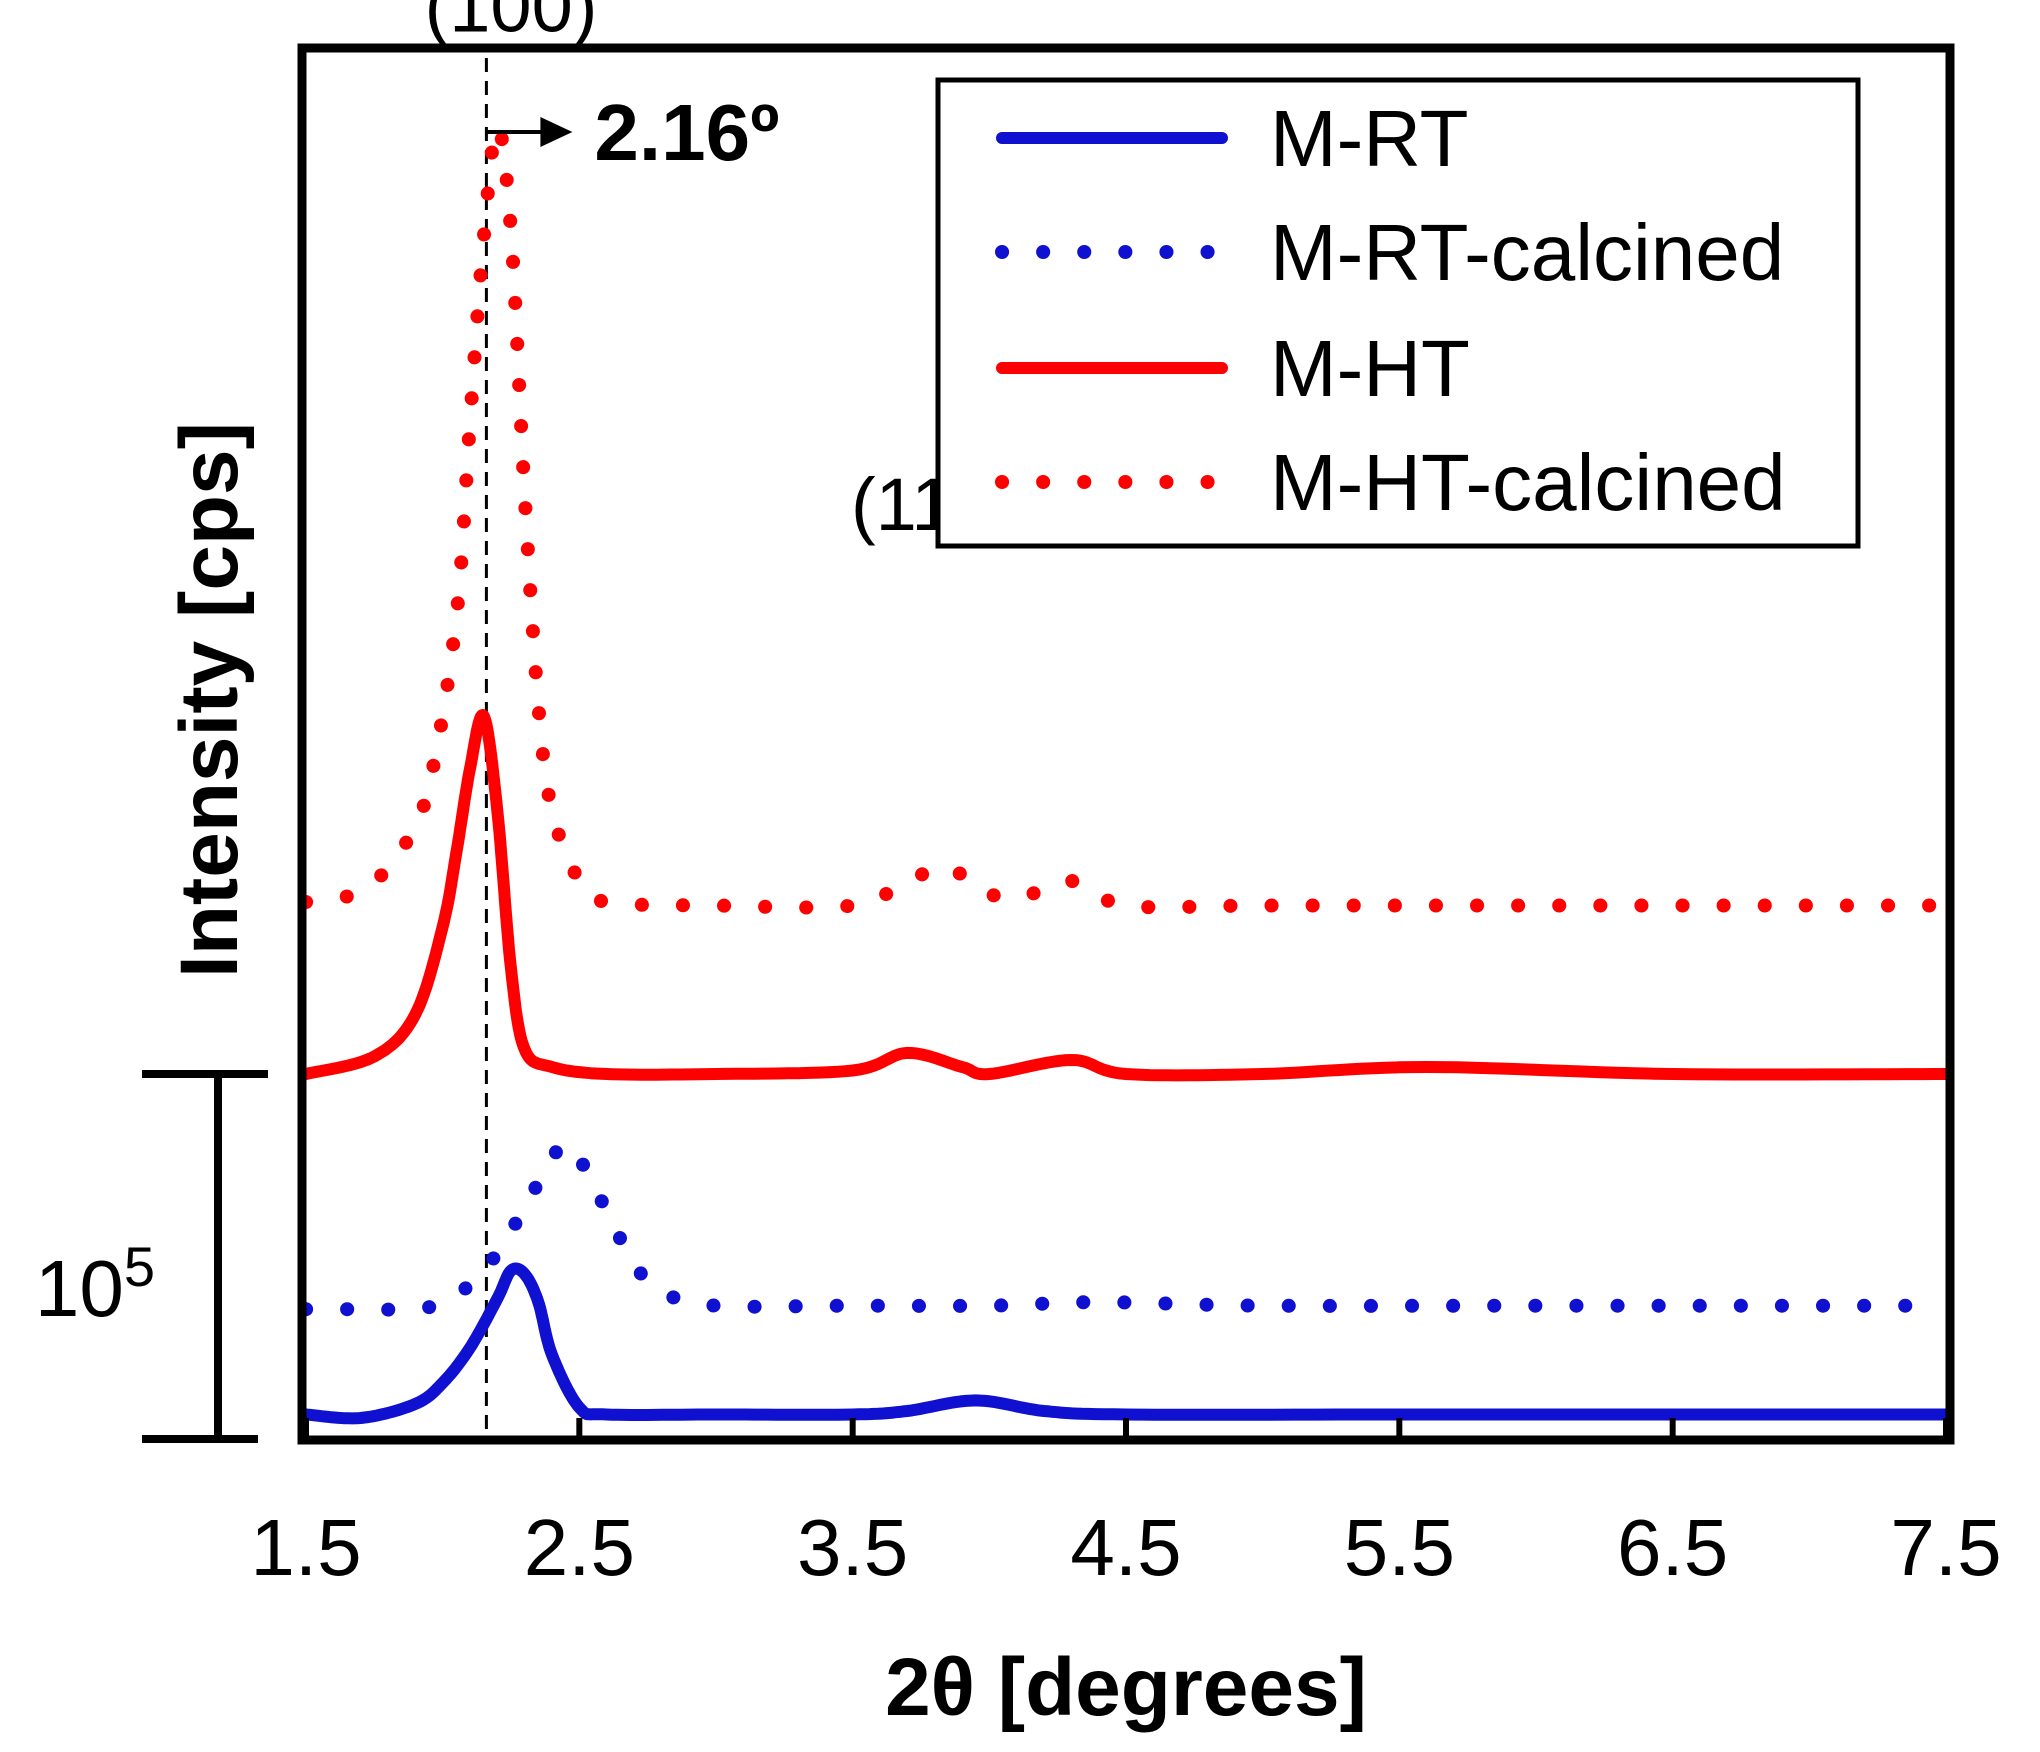 The image size is (2040, 1752). I want to click on scale-bar-label: 105, so click(95, 1284).